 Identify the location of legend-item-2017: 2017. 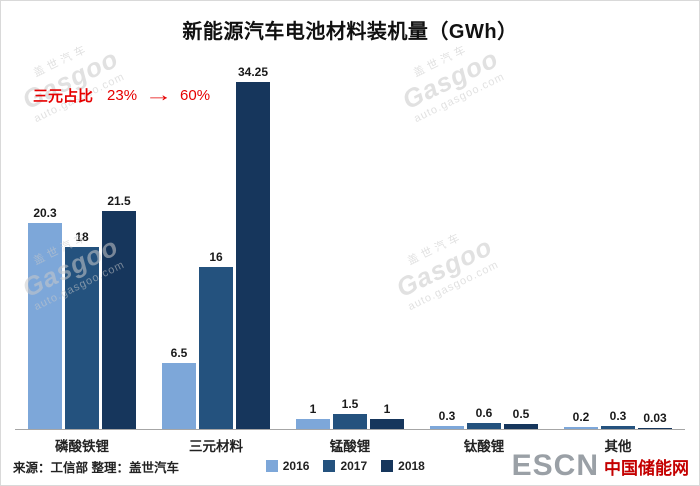
(345, 466).